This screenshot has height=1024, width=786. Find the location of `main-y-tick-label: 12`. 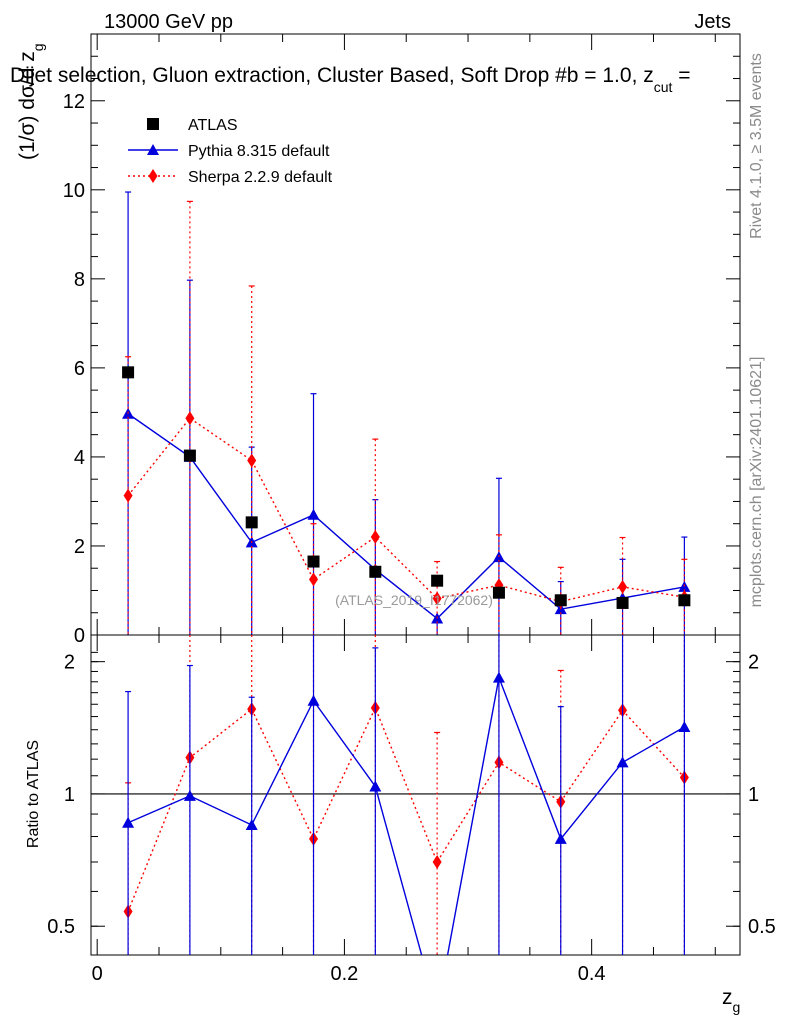

main-y-tick-label: 12 is located at coordinates (74, 102).